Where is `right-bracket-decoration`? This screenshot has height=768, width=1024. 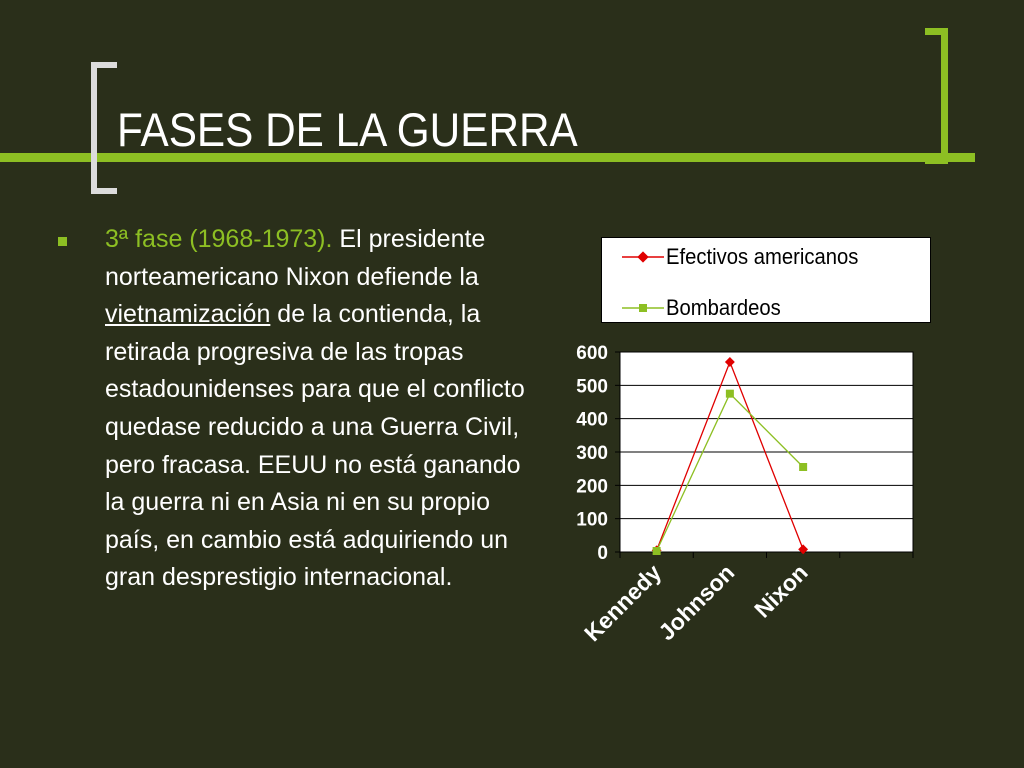 right-bracket-decoration is located at coordinates (936, 96).